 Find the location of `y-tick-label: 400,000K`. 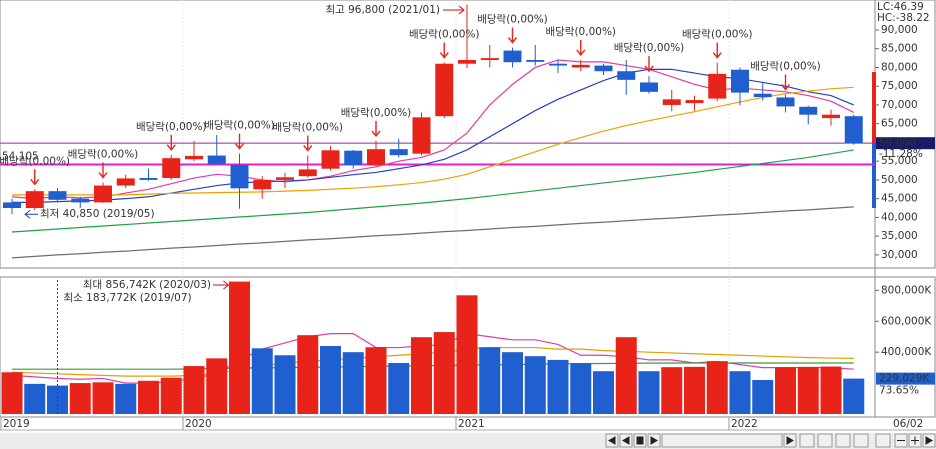

y-tick-label: 400,000K is located at coordinates (906, 352).